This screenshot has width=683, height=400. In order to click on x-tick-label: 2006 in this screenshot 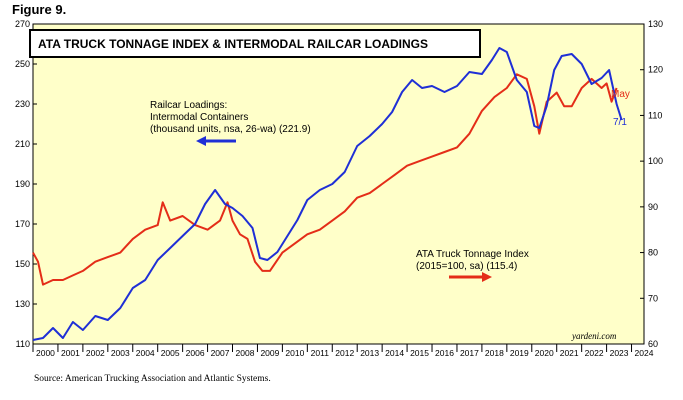, I will do `click(195, 353)`.